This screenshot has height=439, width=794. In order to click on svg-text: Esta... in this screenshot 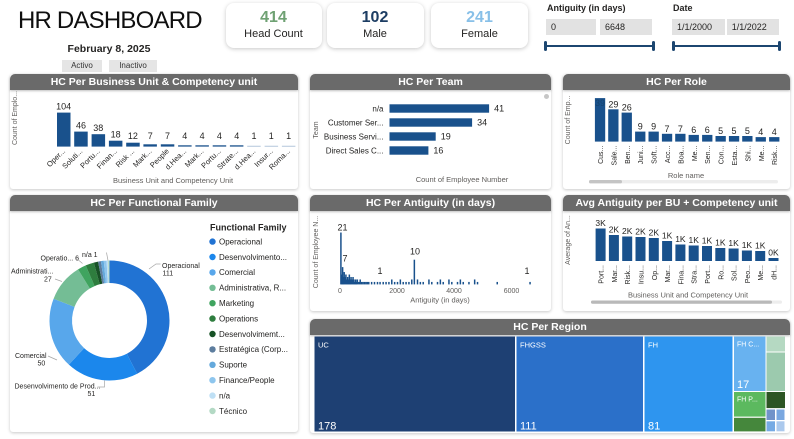, I will do `click(735, 156)`.